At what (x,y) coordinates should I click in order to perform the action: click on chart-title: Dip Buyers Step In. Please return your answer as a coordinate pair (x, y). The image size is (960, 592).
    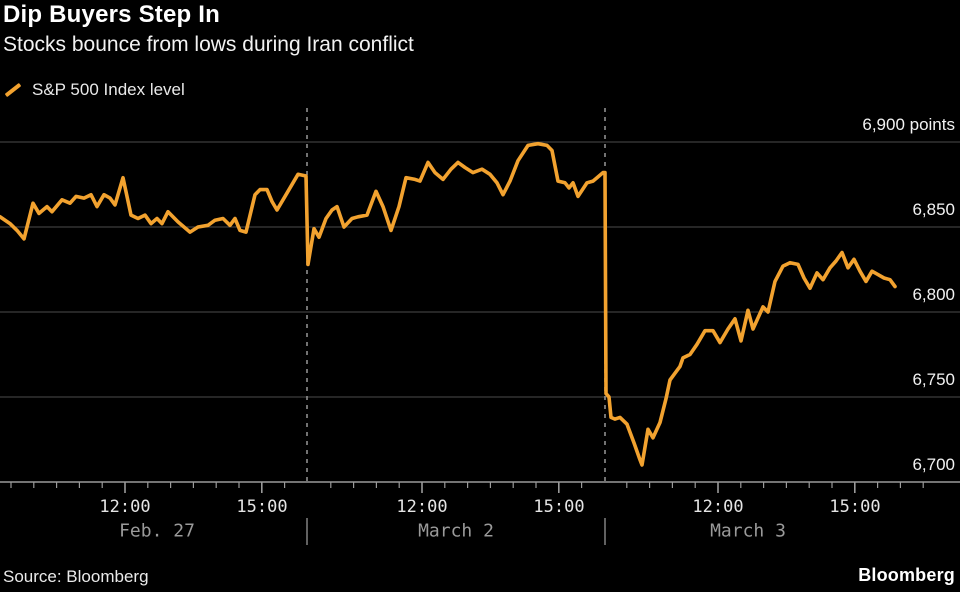
    Looking at the image, I should click on (111, 14).